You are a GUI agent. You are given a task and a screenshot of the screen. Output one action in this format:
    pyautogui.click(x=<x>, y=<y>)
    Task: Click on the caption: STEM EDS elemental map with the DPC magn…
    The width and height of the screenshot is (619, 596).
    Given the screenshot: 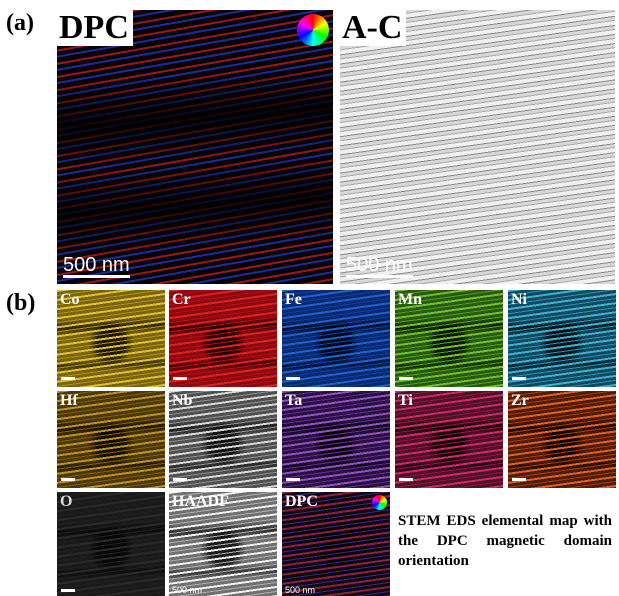 What is the action you would take?
    pyautogui.click(x=505, y=541)
    